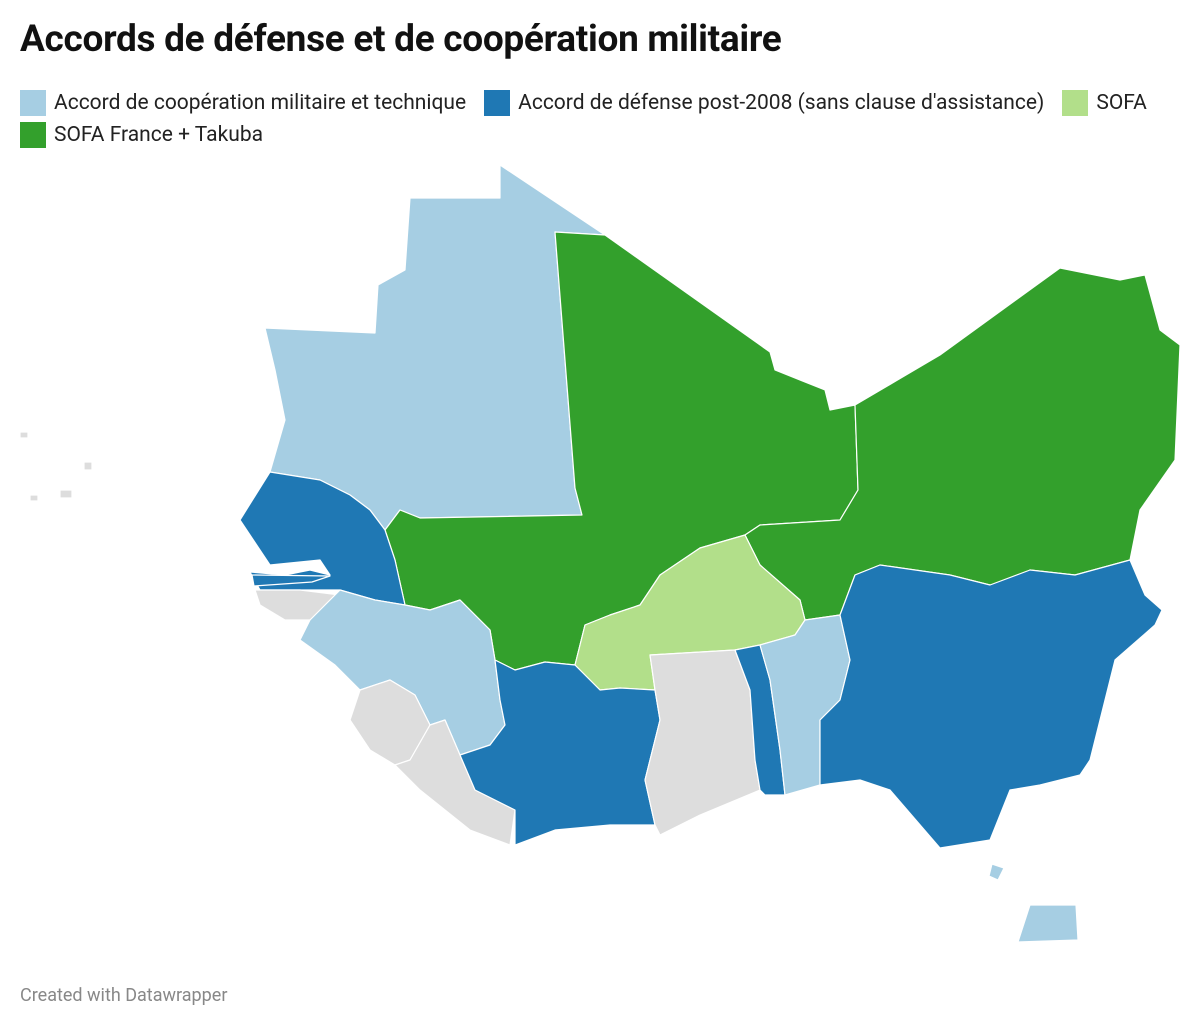 Image resolution: width=1200 pixels, height=1028 pixels. Describe the element at coordinates (159, 135) in the screenshot. I see `legend-label: SOFA France + Takuba` at that location.